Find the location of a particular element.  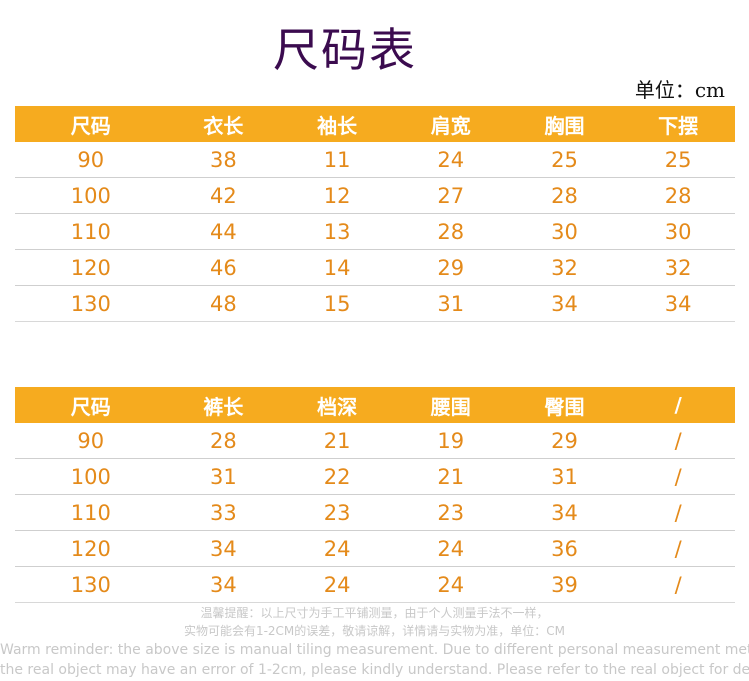

table-cell: 38 is located at coordinates (223, 159).